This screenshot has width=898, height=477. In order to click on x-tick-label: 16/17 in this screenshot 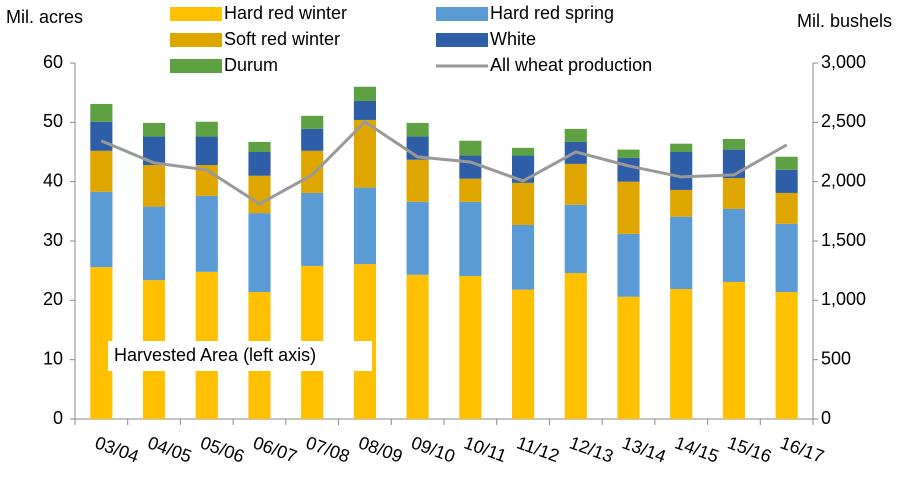, I will do `click(802, 449)`.